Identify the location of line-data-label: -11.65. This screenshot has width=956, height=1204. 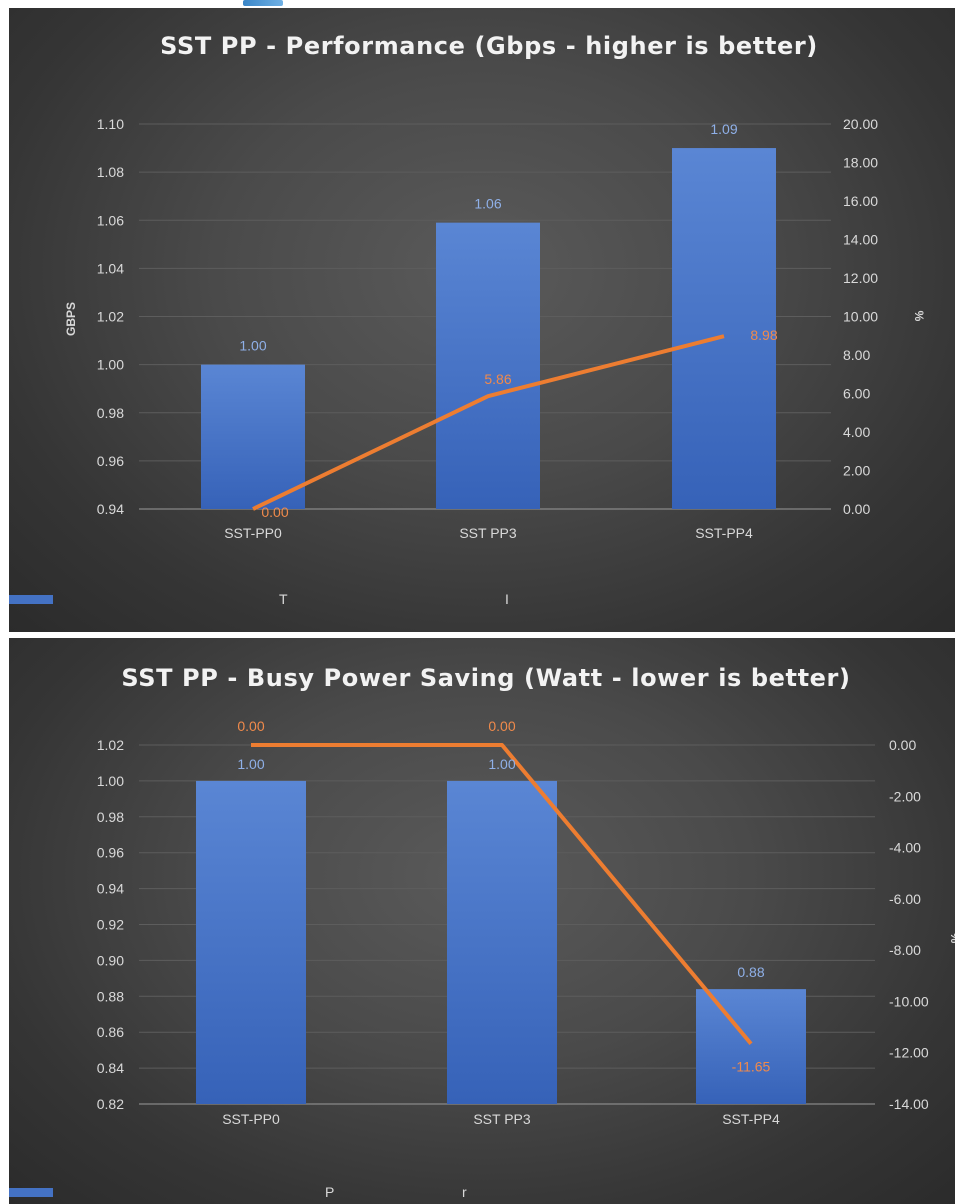
(751, 1067).